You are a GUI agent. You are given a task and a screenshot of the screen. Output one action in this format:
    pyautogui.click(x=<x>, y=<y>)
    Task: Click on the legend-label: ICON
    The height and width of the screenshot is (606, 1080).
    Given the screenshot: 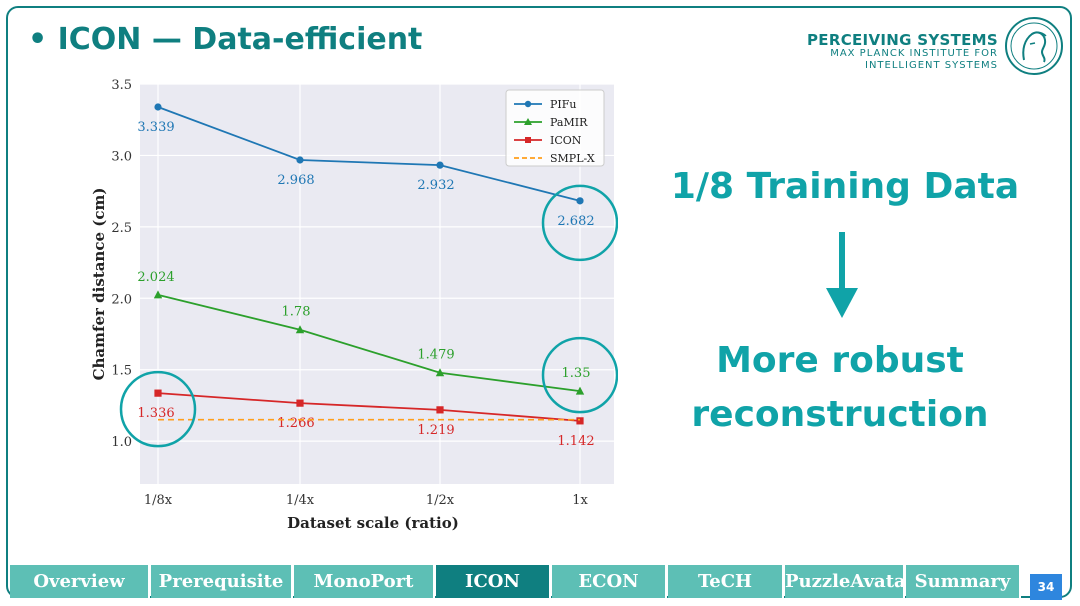 What is the action you would take?
    pyautogui.click(x=566, y=140)
    